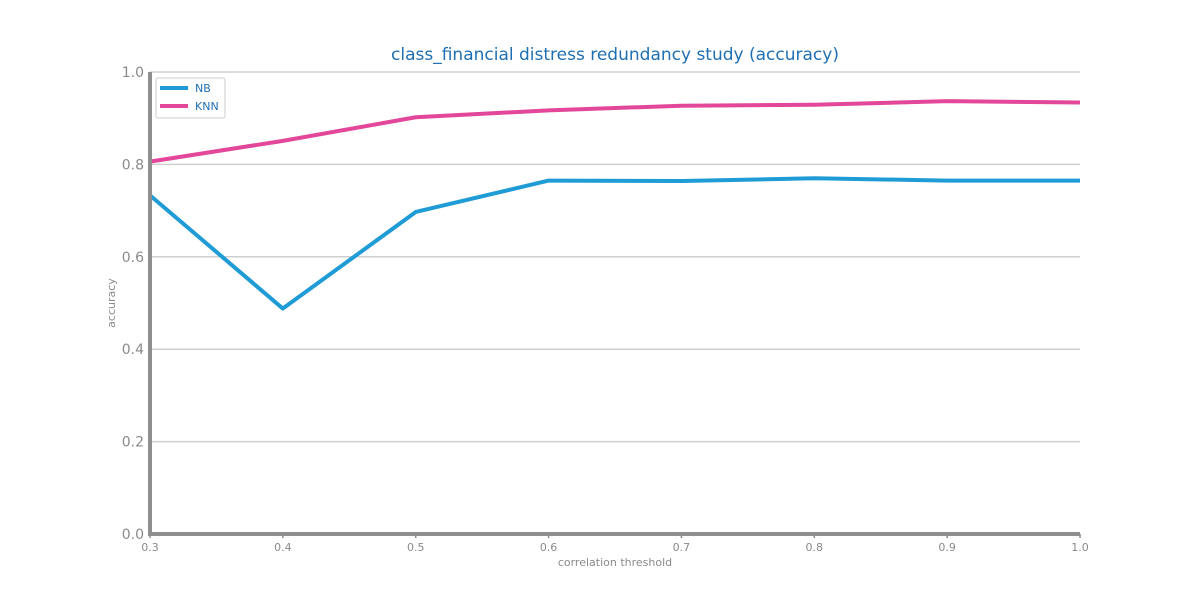  Describe the element at coordinates (133, 73) in the screenshot. I see `y-tick-label: 1.0` at that location.